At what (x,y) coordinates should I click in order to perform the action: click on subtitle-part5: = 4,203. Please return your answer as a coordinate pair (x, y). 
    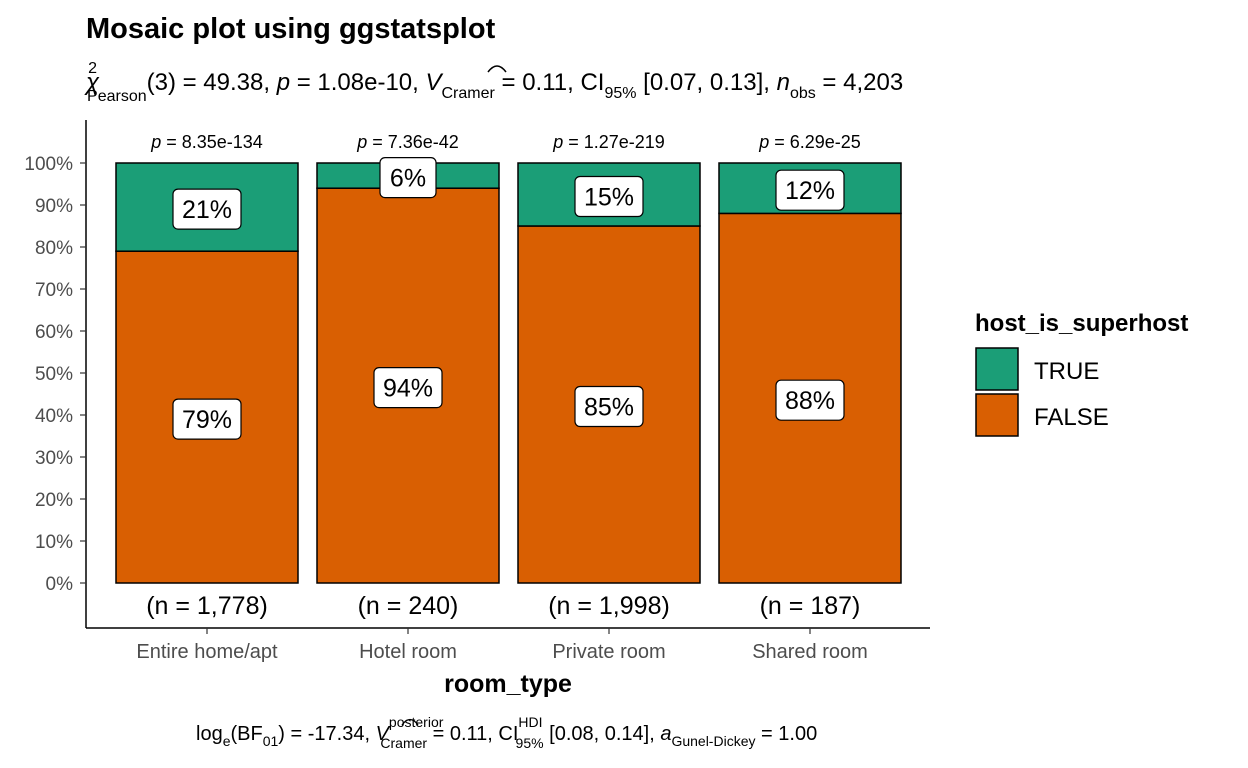
    Looking at the image, I should click on (859, 82).